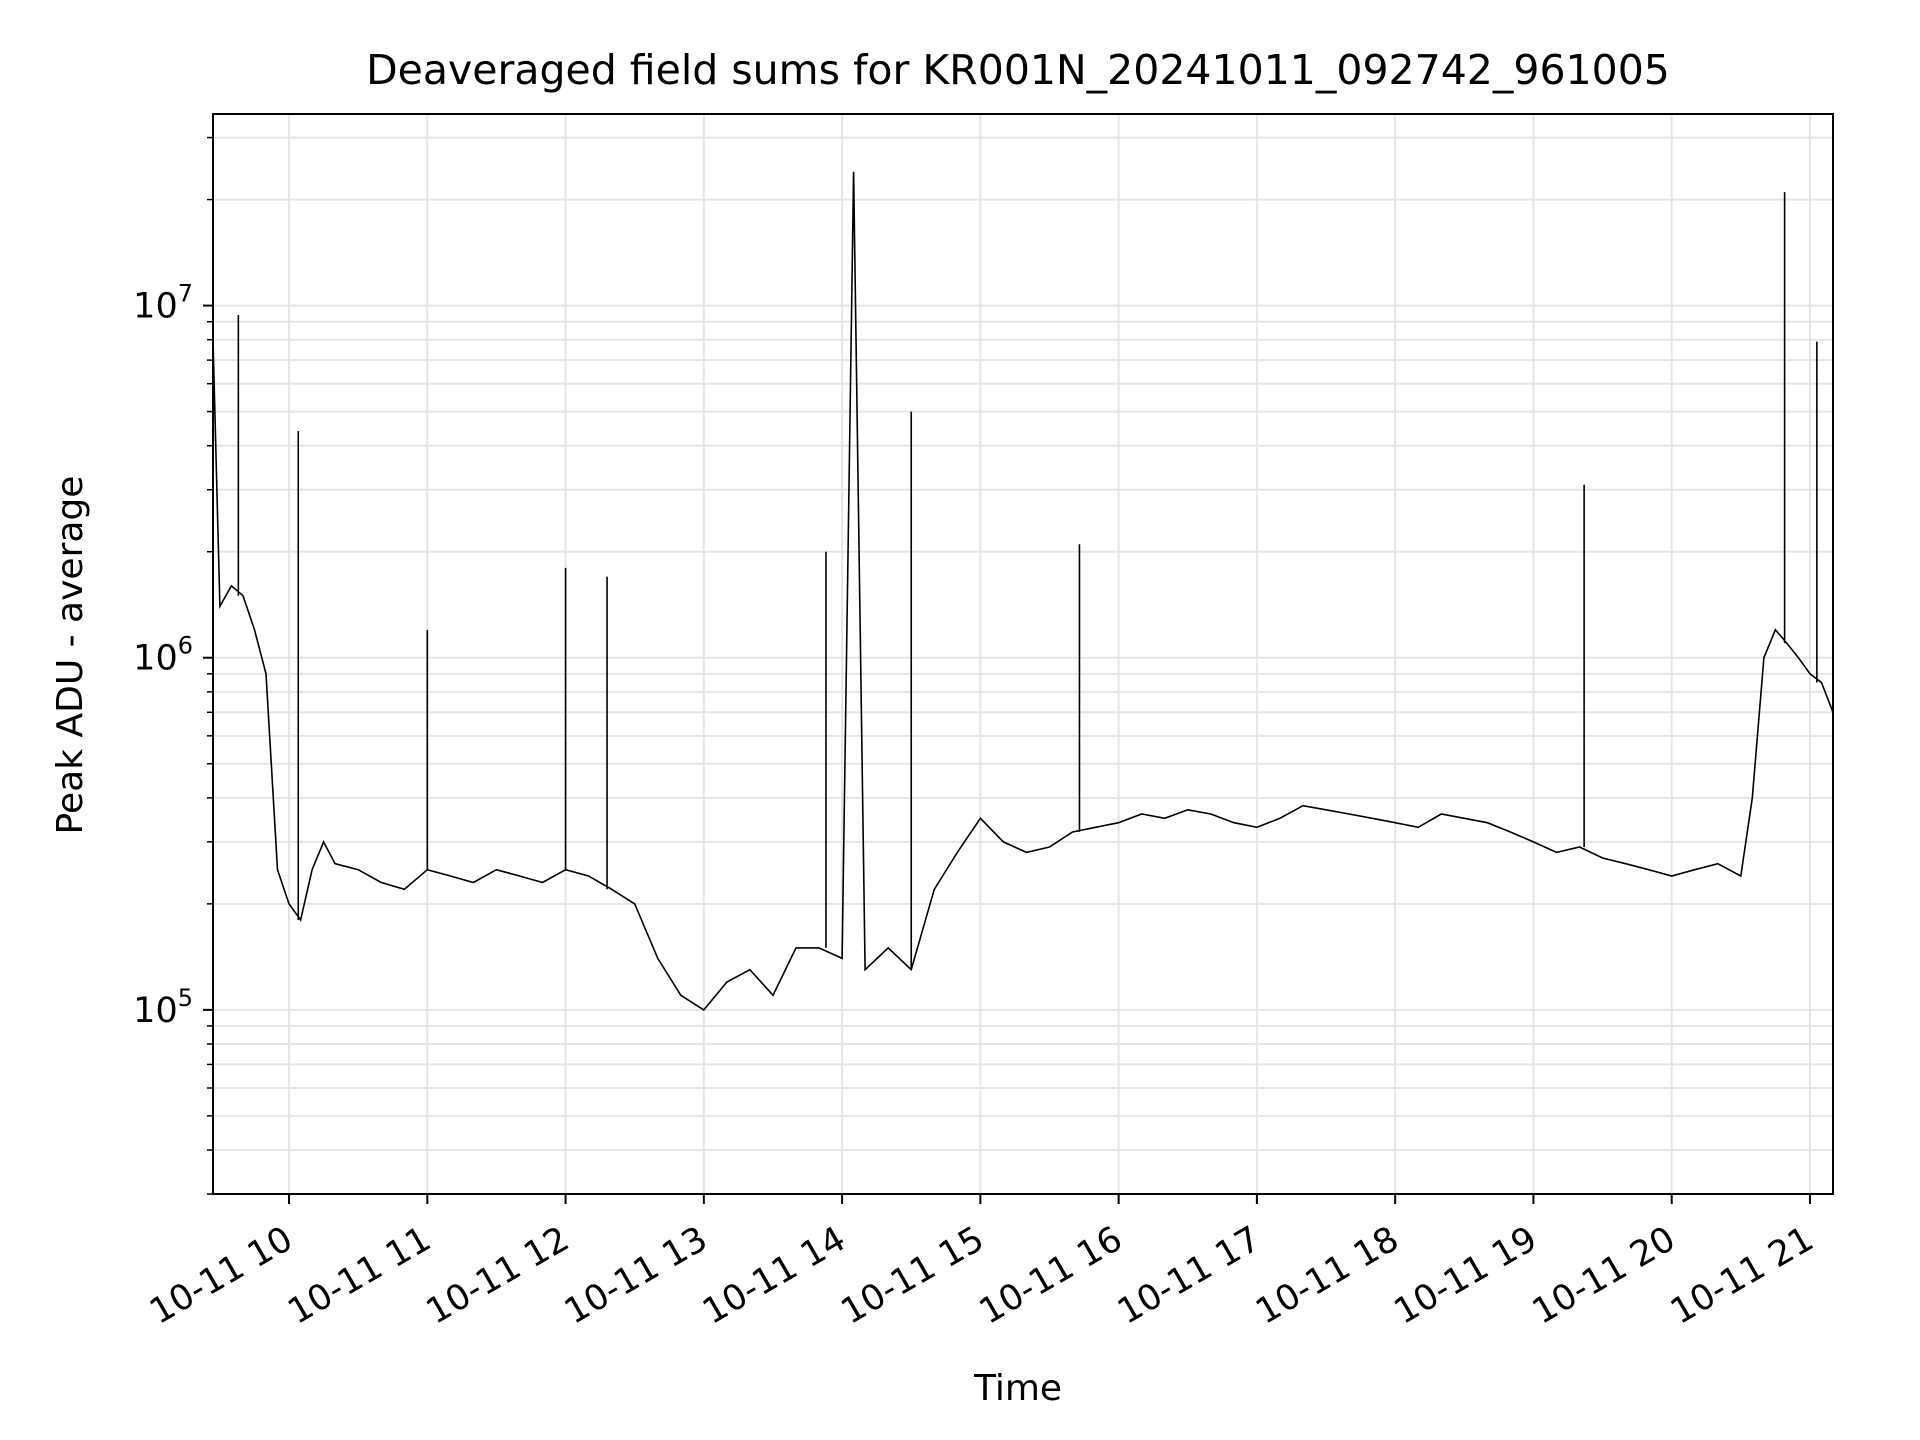  What do you see at coordinates (163, 303) in the screenshot?
I see `y-tick-label: 10⁷` at bounding box center [163, 303].